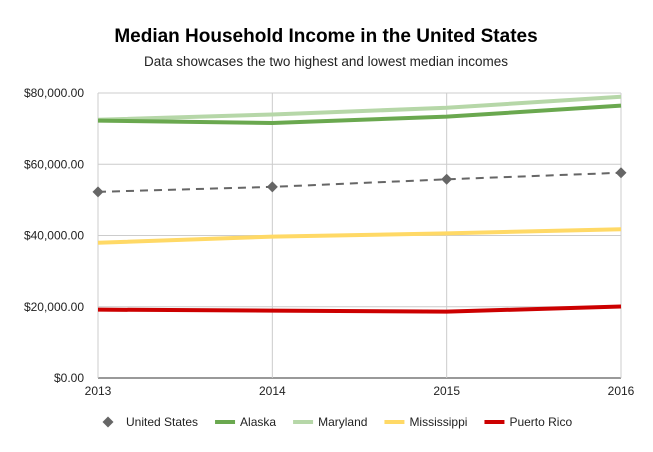  Describe the element at coordinates (621, 391) in the screenshot. I see `x-tick-label: 2016` at that location.